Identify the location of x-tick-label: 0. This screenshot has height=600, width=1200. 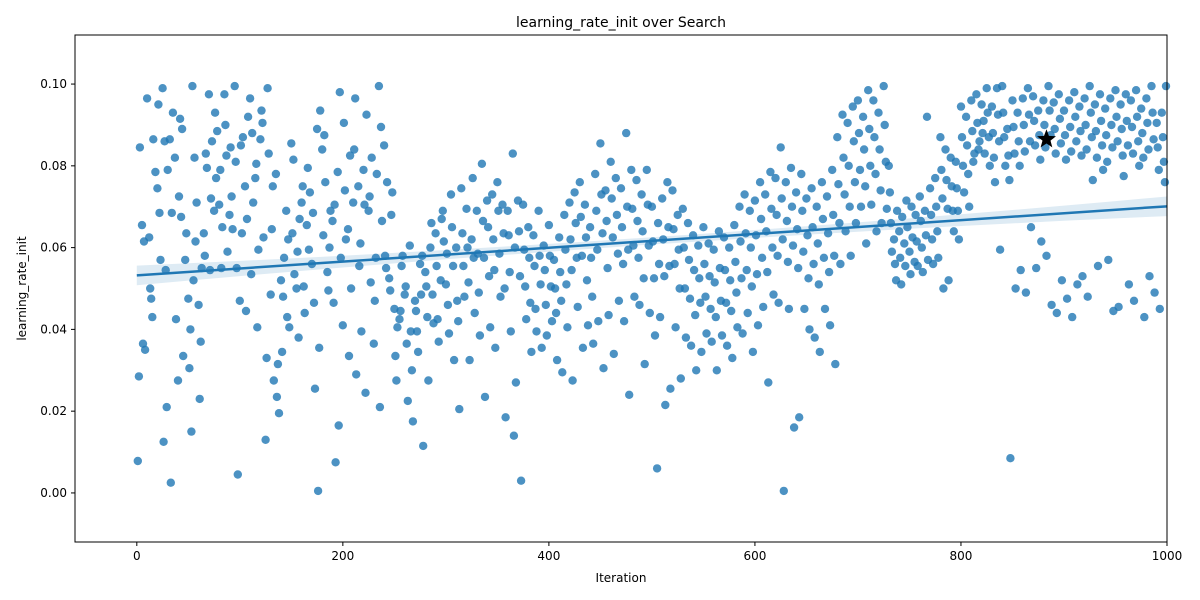
(137, 556).